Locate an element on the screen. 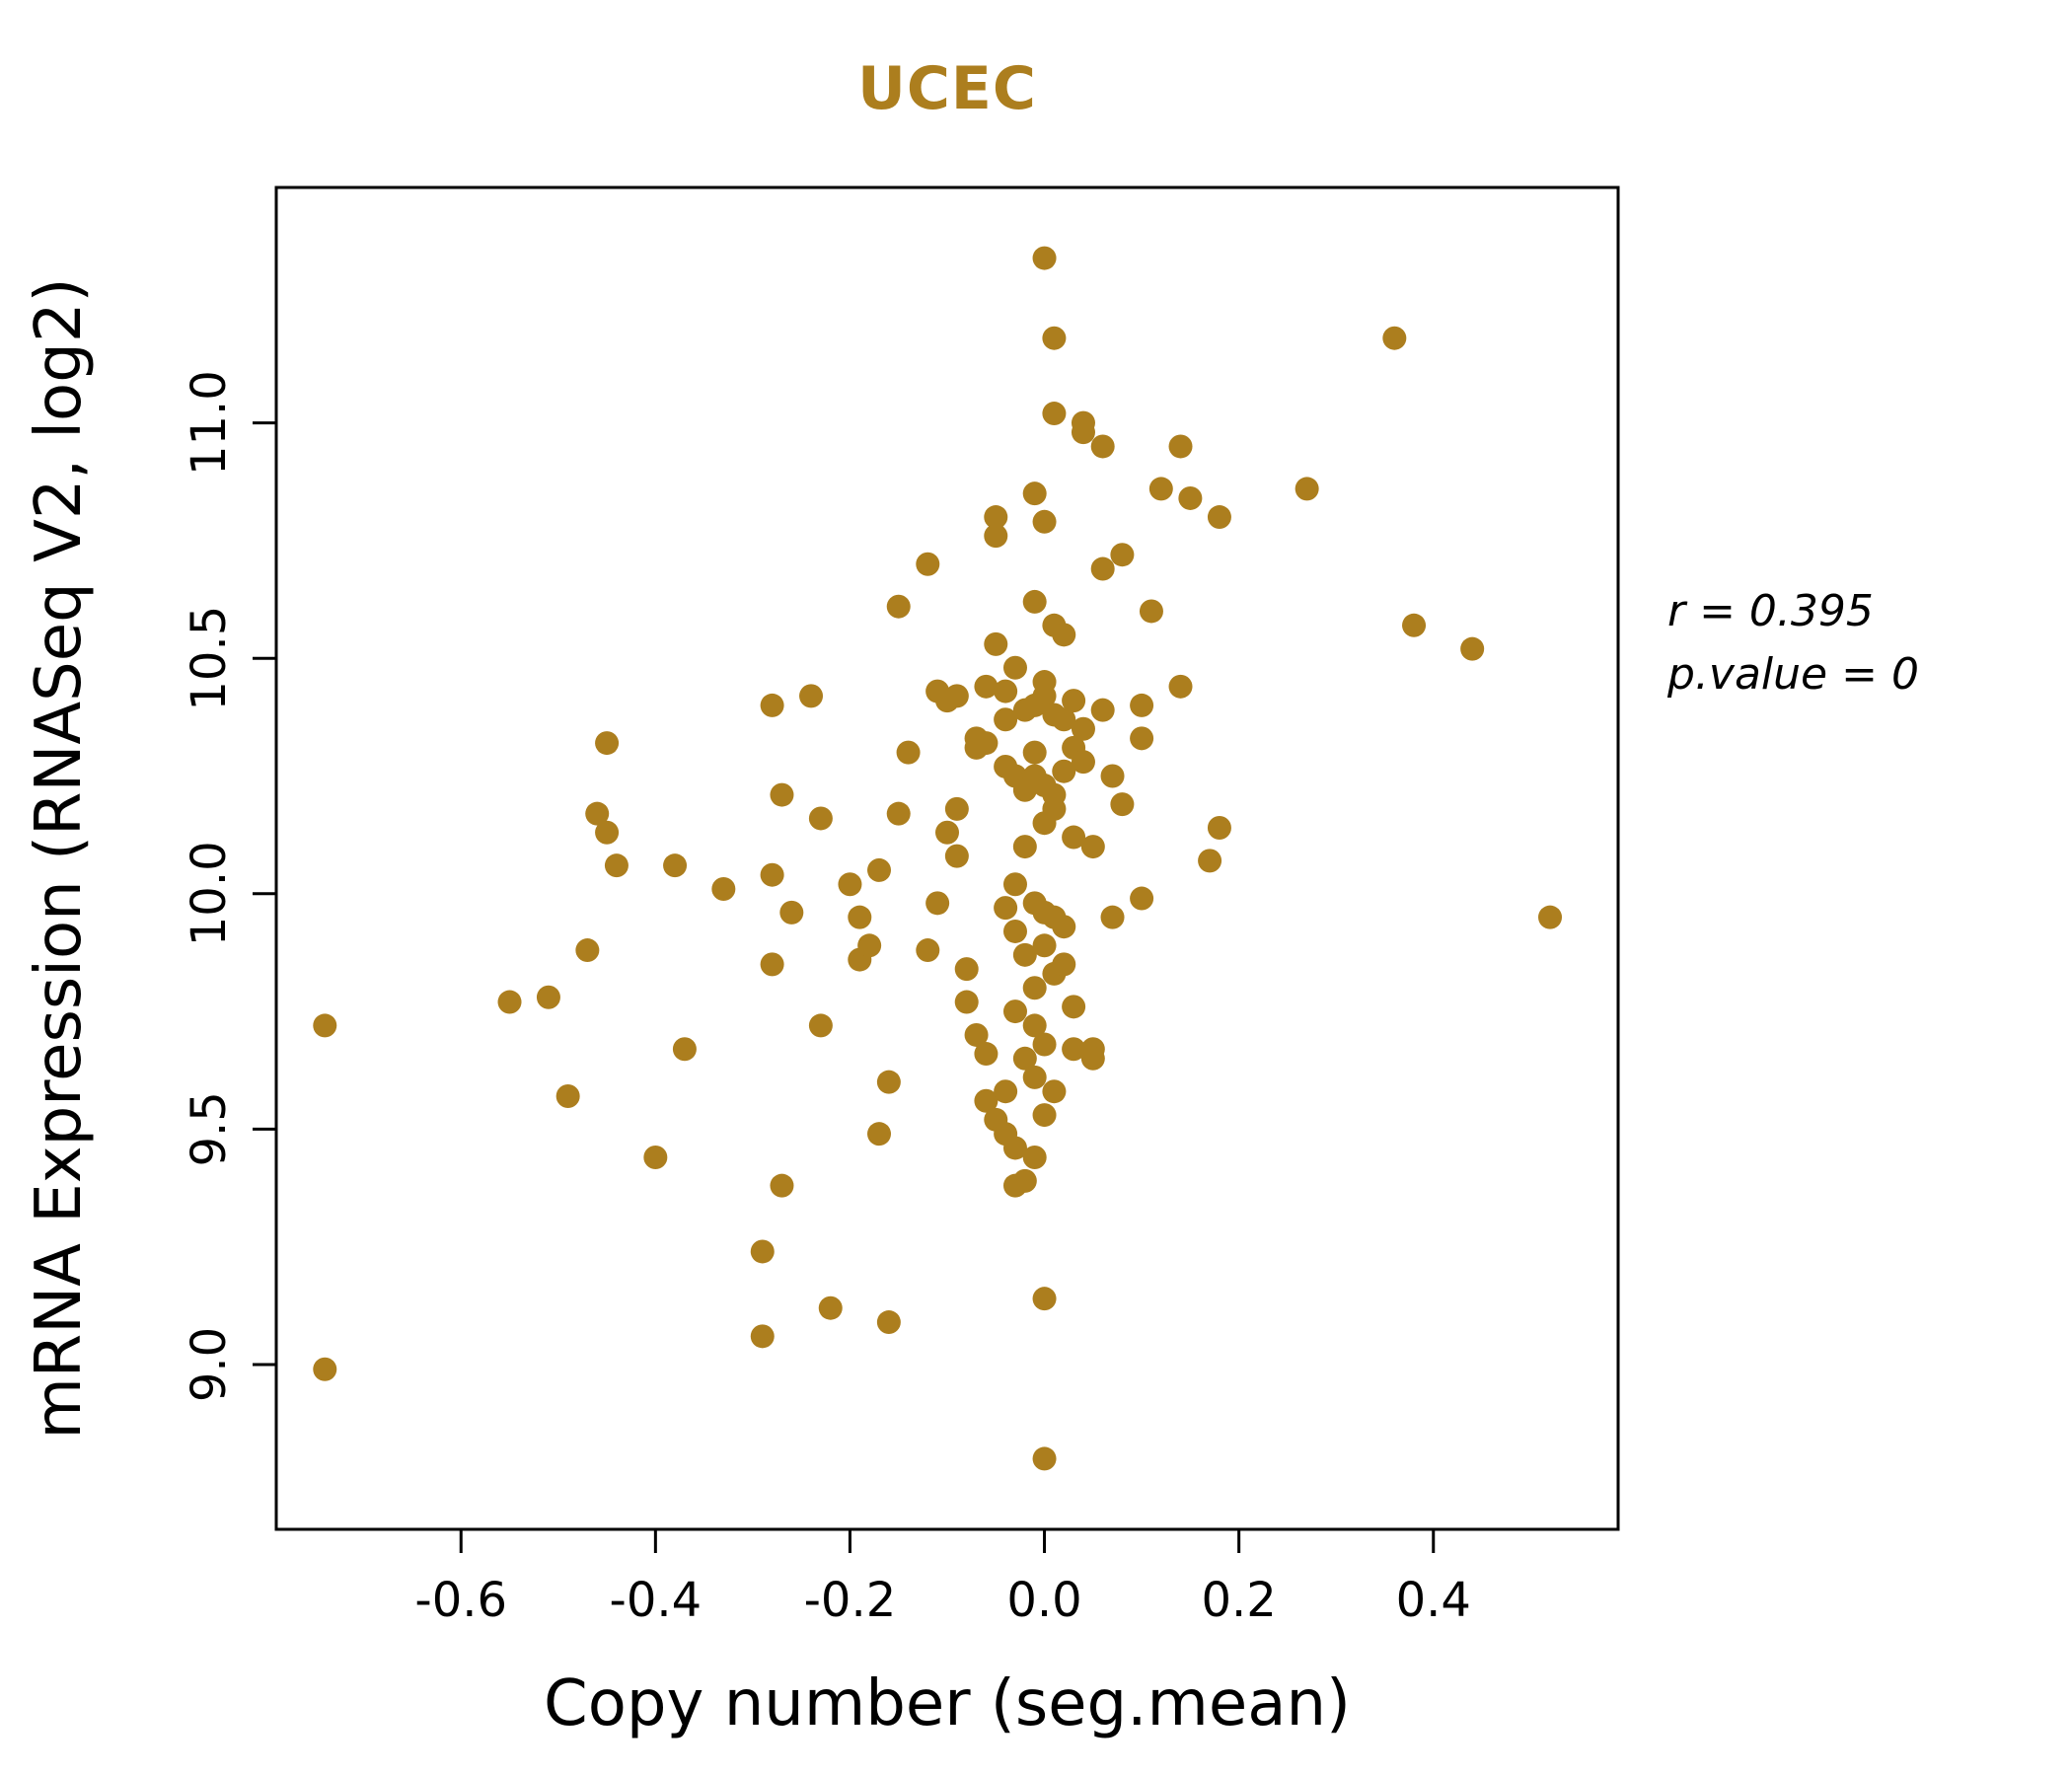 This screenshot has width=2072, height=1776. y-axis-tick-label: 10.5 is located at coordinates (210, 659).